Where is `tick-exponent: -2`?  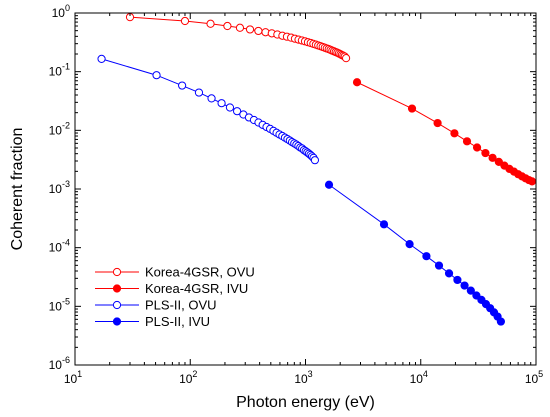 tick-exponent: -2 is located at coordinates (66, 125).